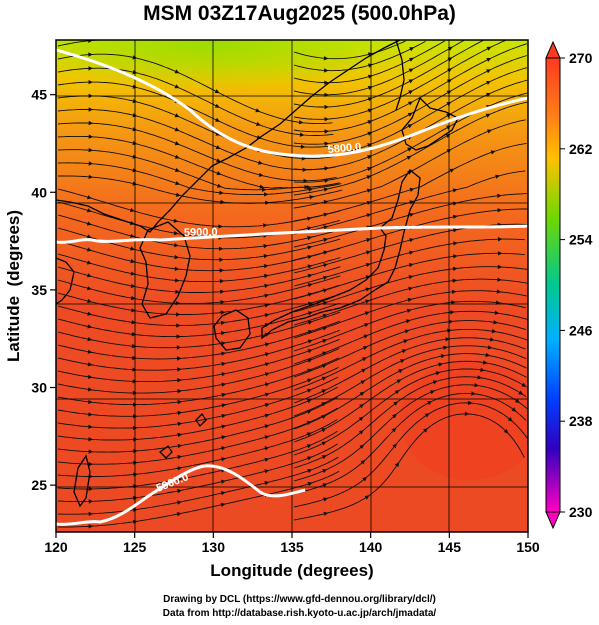  Describe the element at coordinates (450, 547) in the screenshot. I see `x-tick-label: 145` at that location.